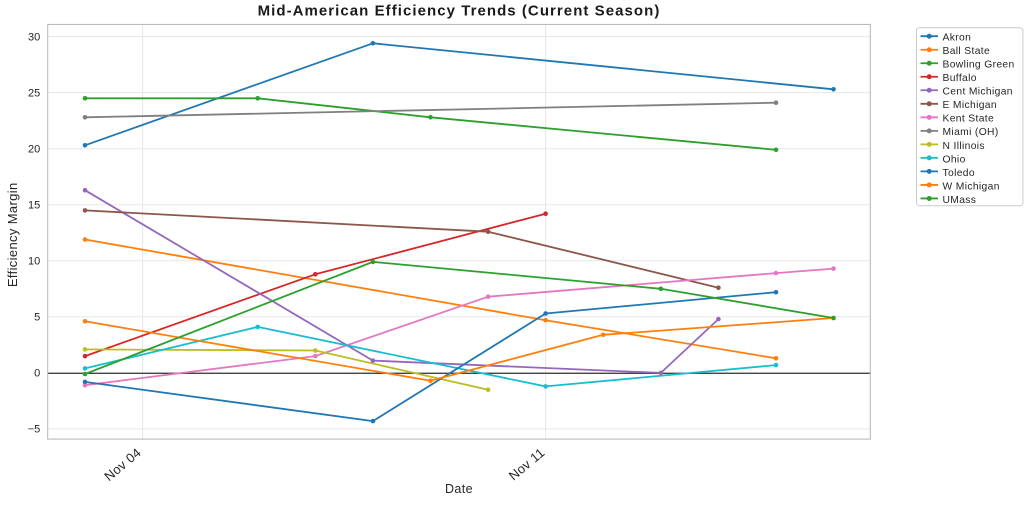 This screenshot has width=1024, height=506. I want to click on svg-text: Toledo, so click(959, 173).